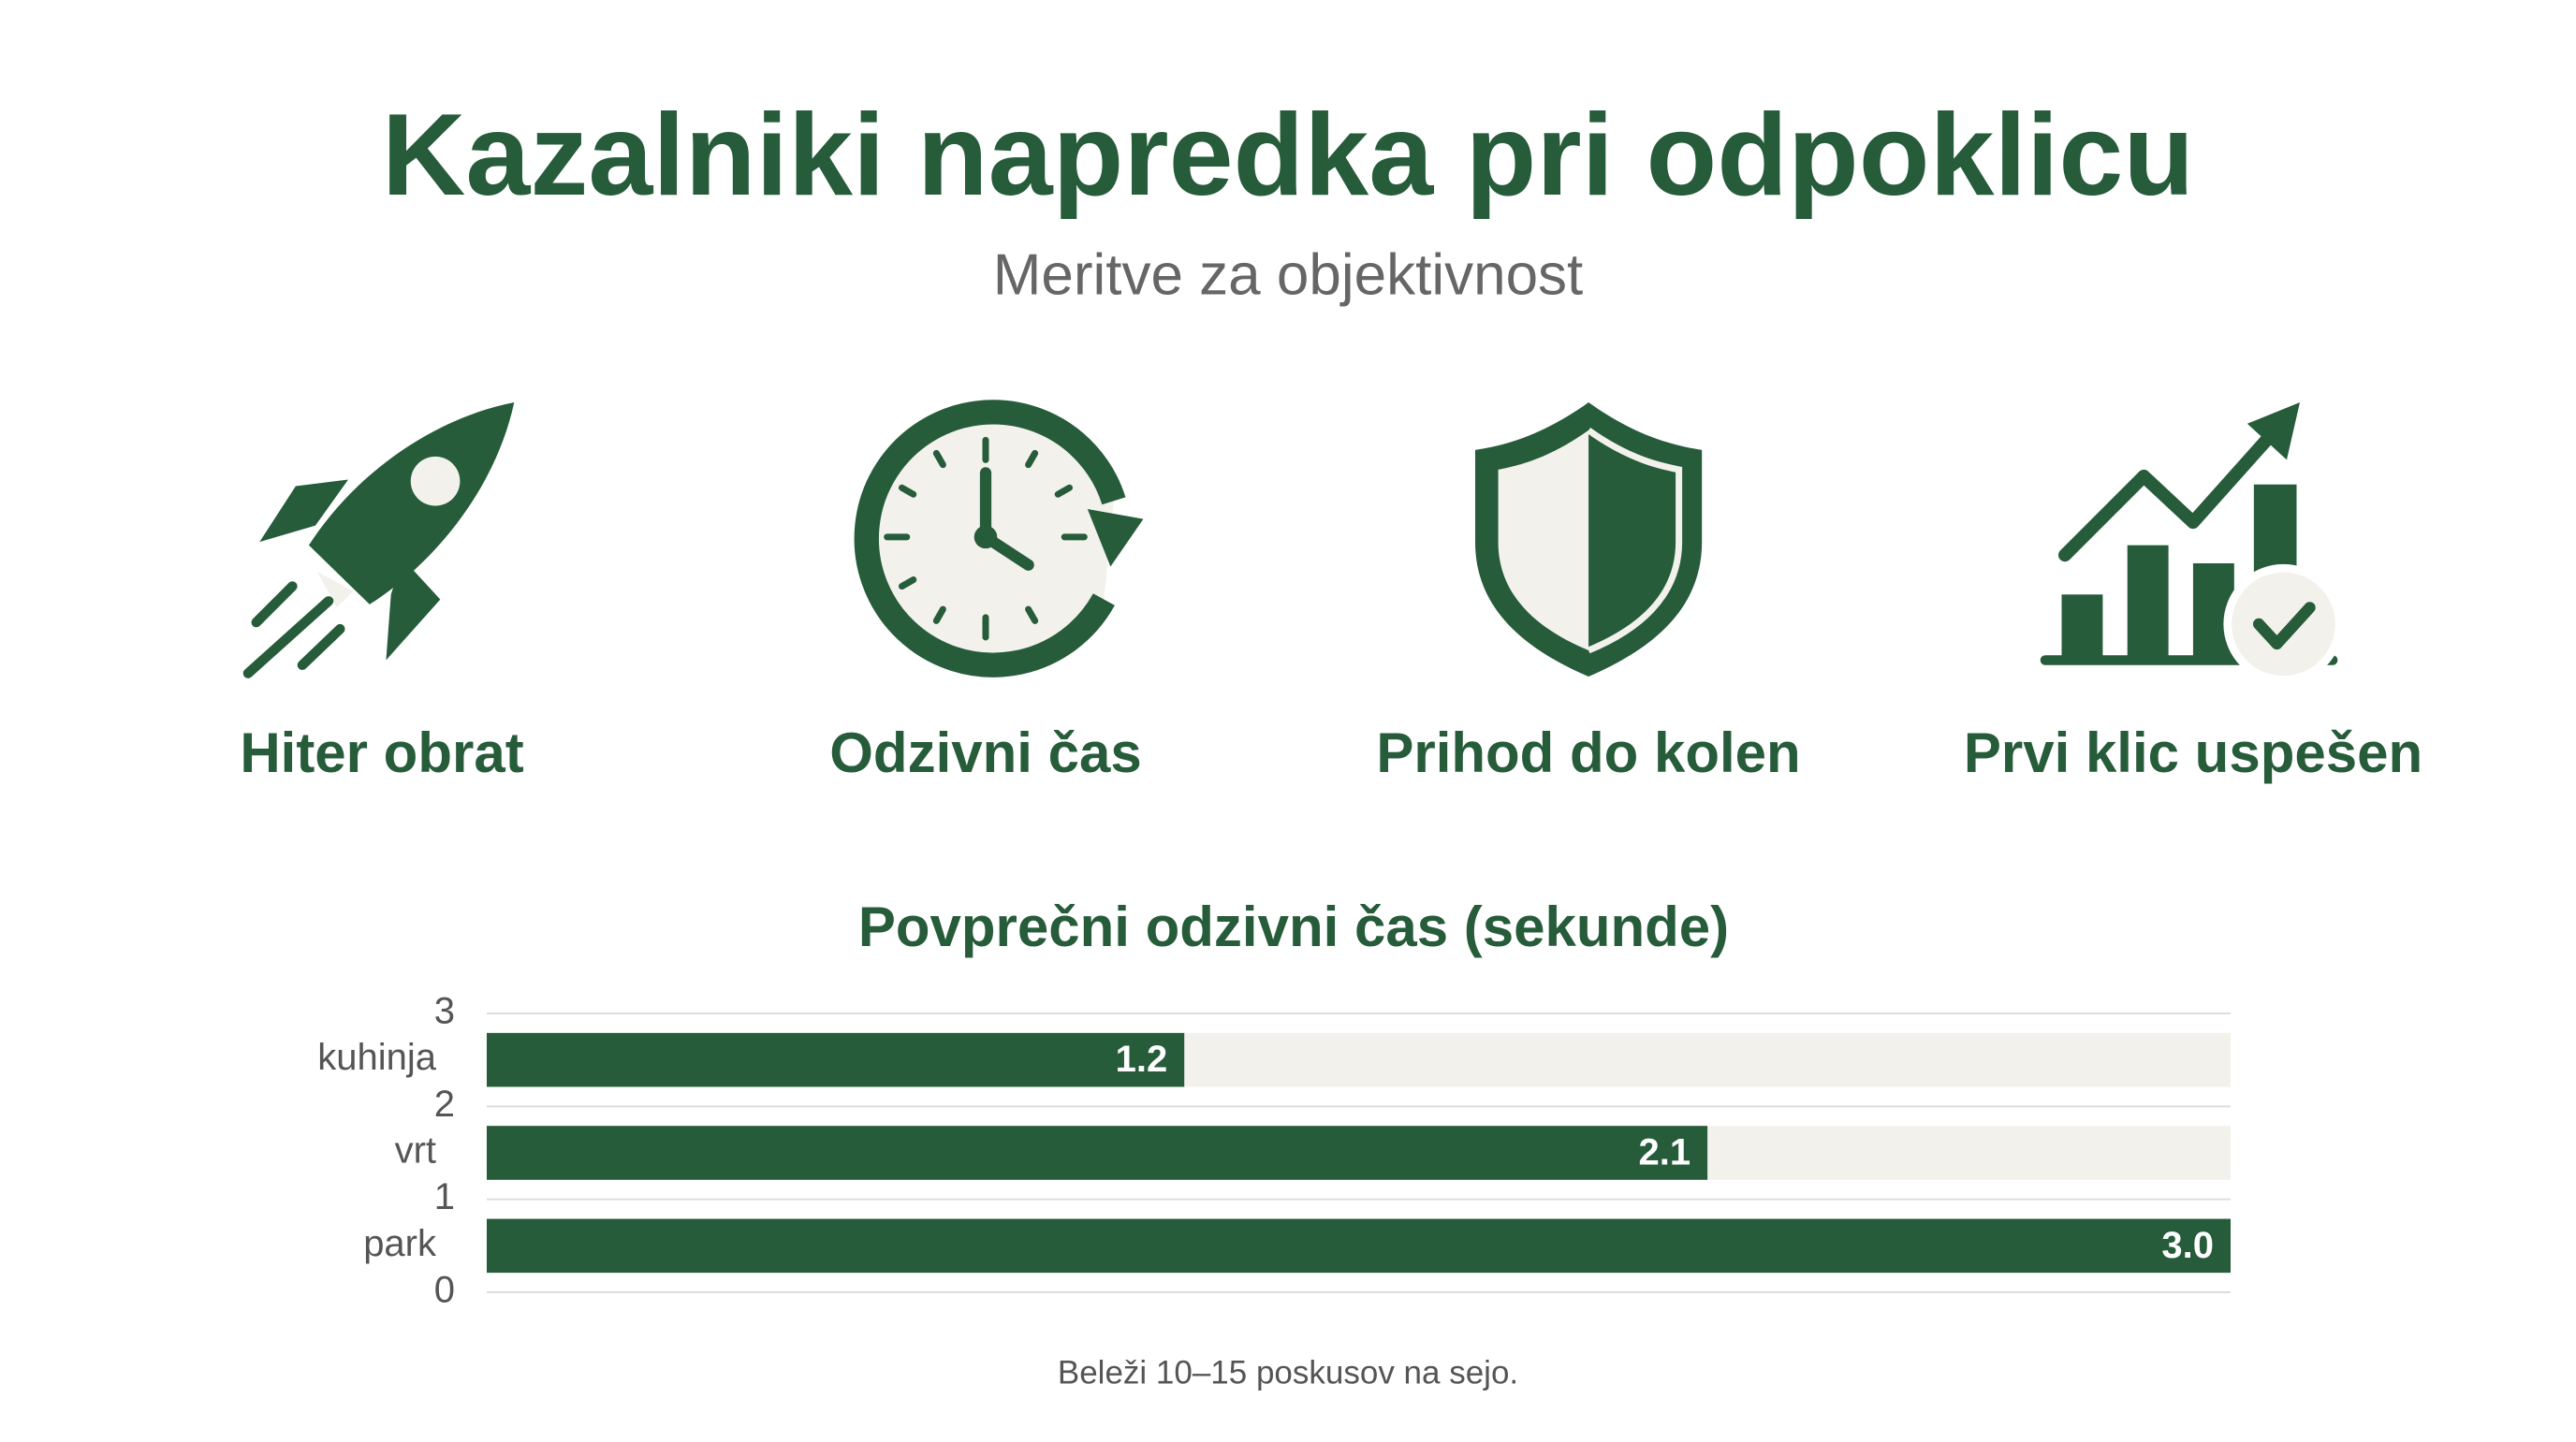 This screenshot has width=2576, height=1442. What do you see at coordinates (444, 1011) in the screenshot?
I see `y-tick-label: 3` at bounding box center [444, 1011].